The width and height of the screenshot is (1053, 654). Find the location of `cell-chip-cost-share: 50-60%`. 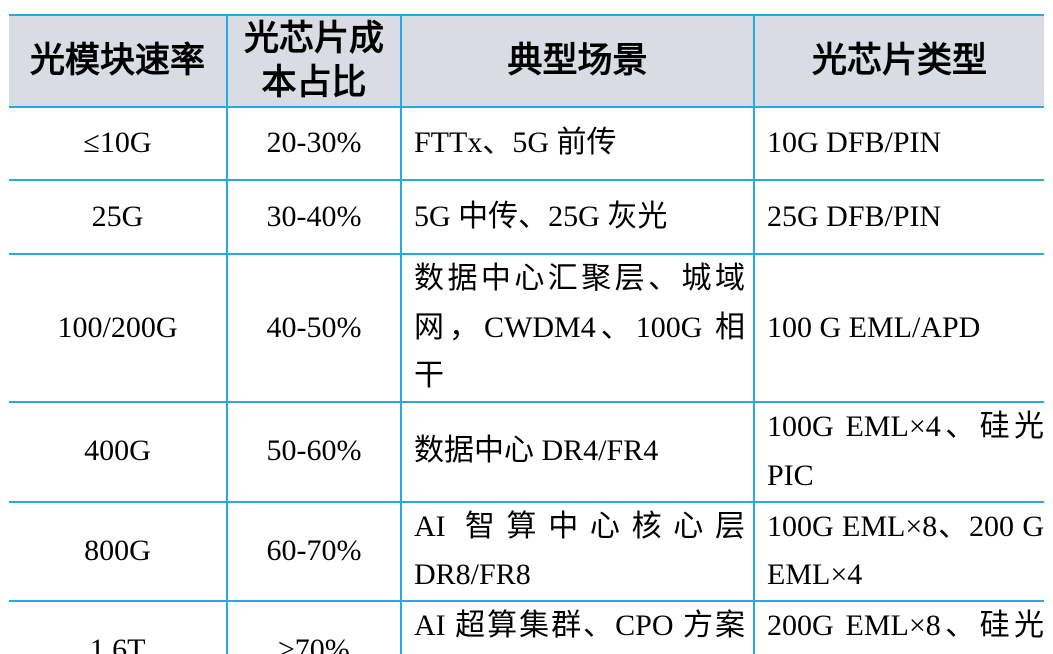

cell-chip-cost-share: 50-60% is located at coordinates (313, 451).